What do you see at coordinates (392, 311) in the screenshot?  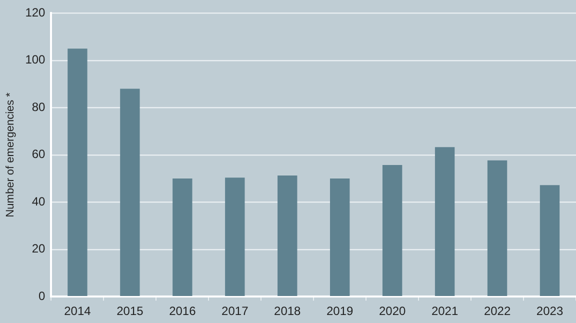 I see `x-tick-label: 2020` at bounding box center [392, 311].